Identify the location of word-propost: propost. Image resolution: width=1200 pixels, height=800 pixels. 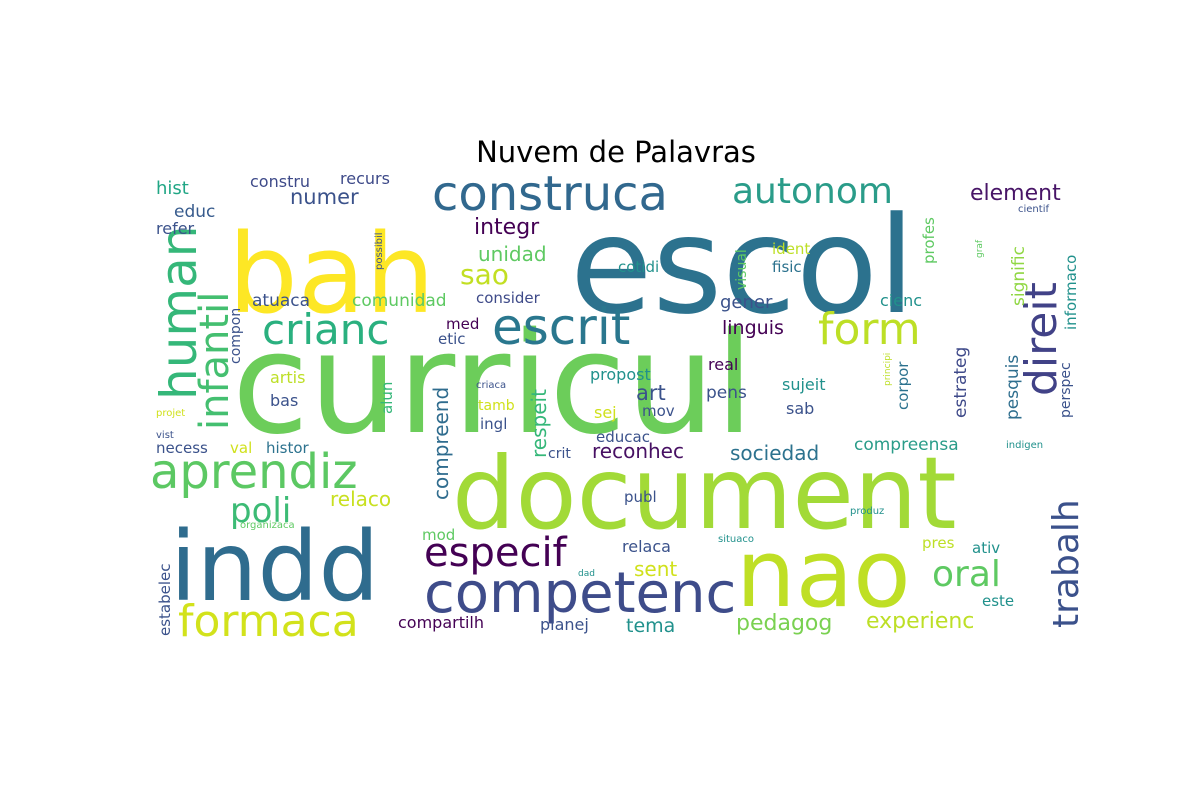
(620, 374).